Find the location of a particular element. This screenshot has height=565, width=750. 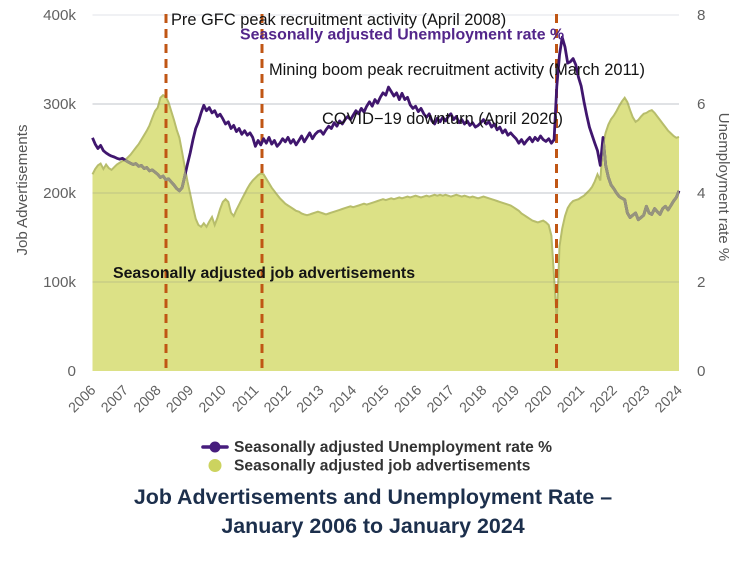

svg-text: 200k is located at coordinates (59, 193).